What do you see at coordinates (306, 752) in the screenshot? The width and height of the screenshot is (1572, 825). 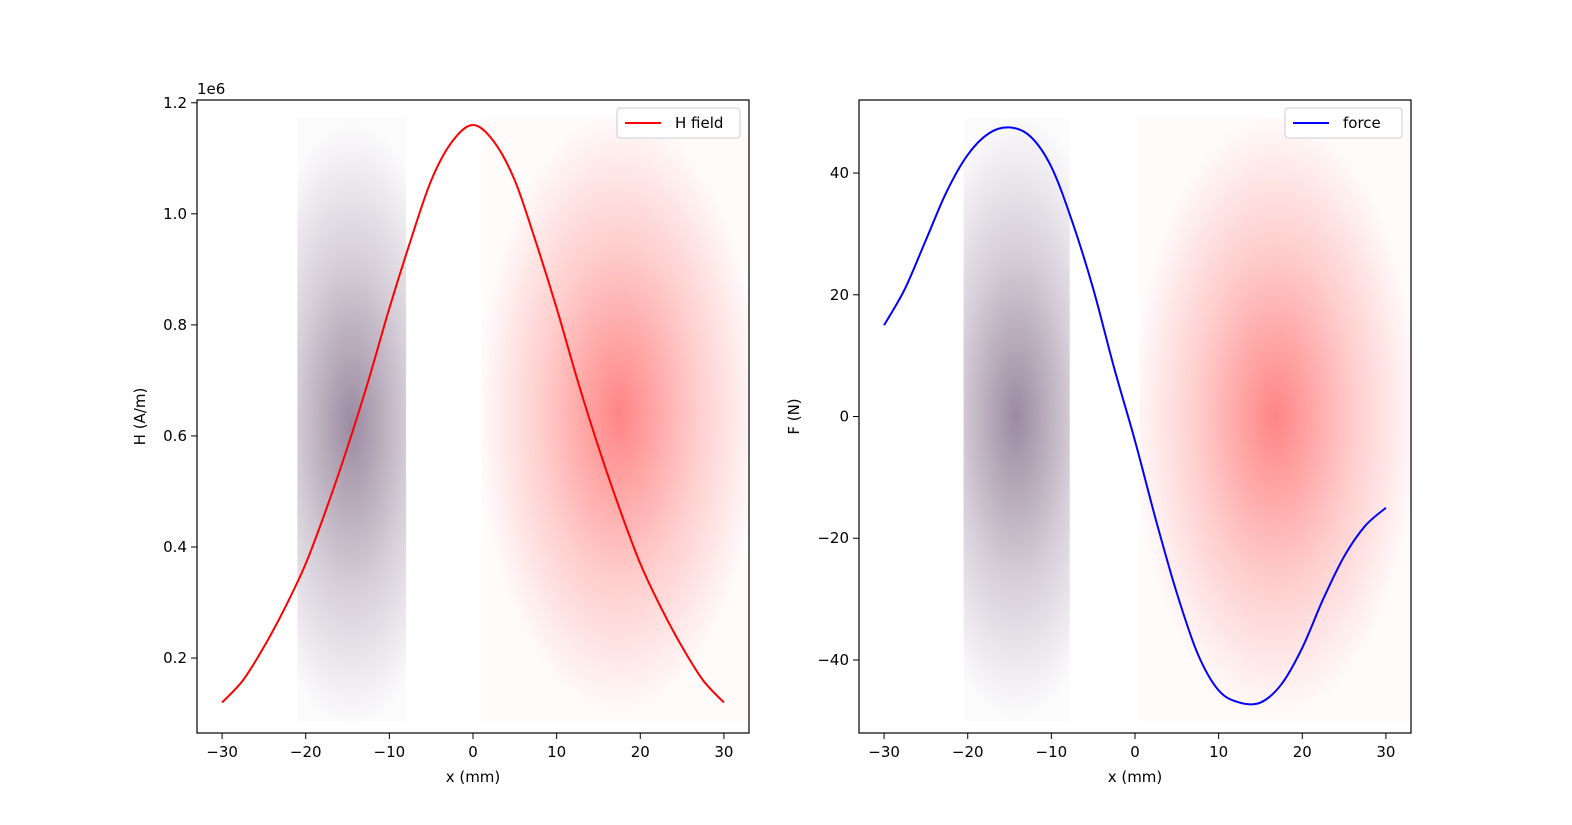 I see `h-field-x-tick-label: −20` at bounding box center [306, 752].